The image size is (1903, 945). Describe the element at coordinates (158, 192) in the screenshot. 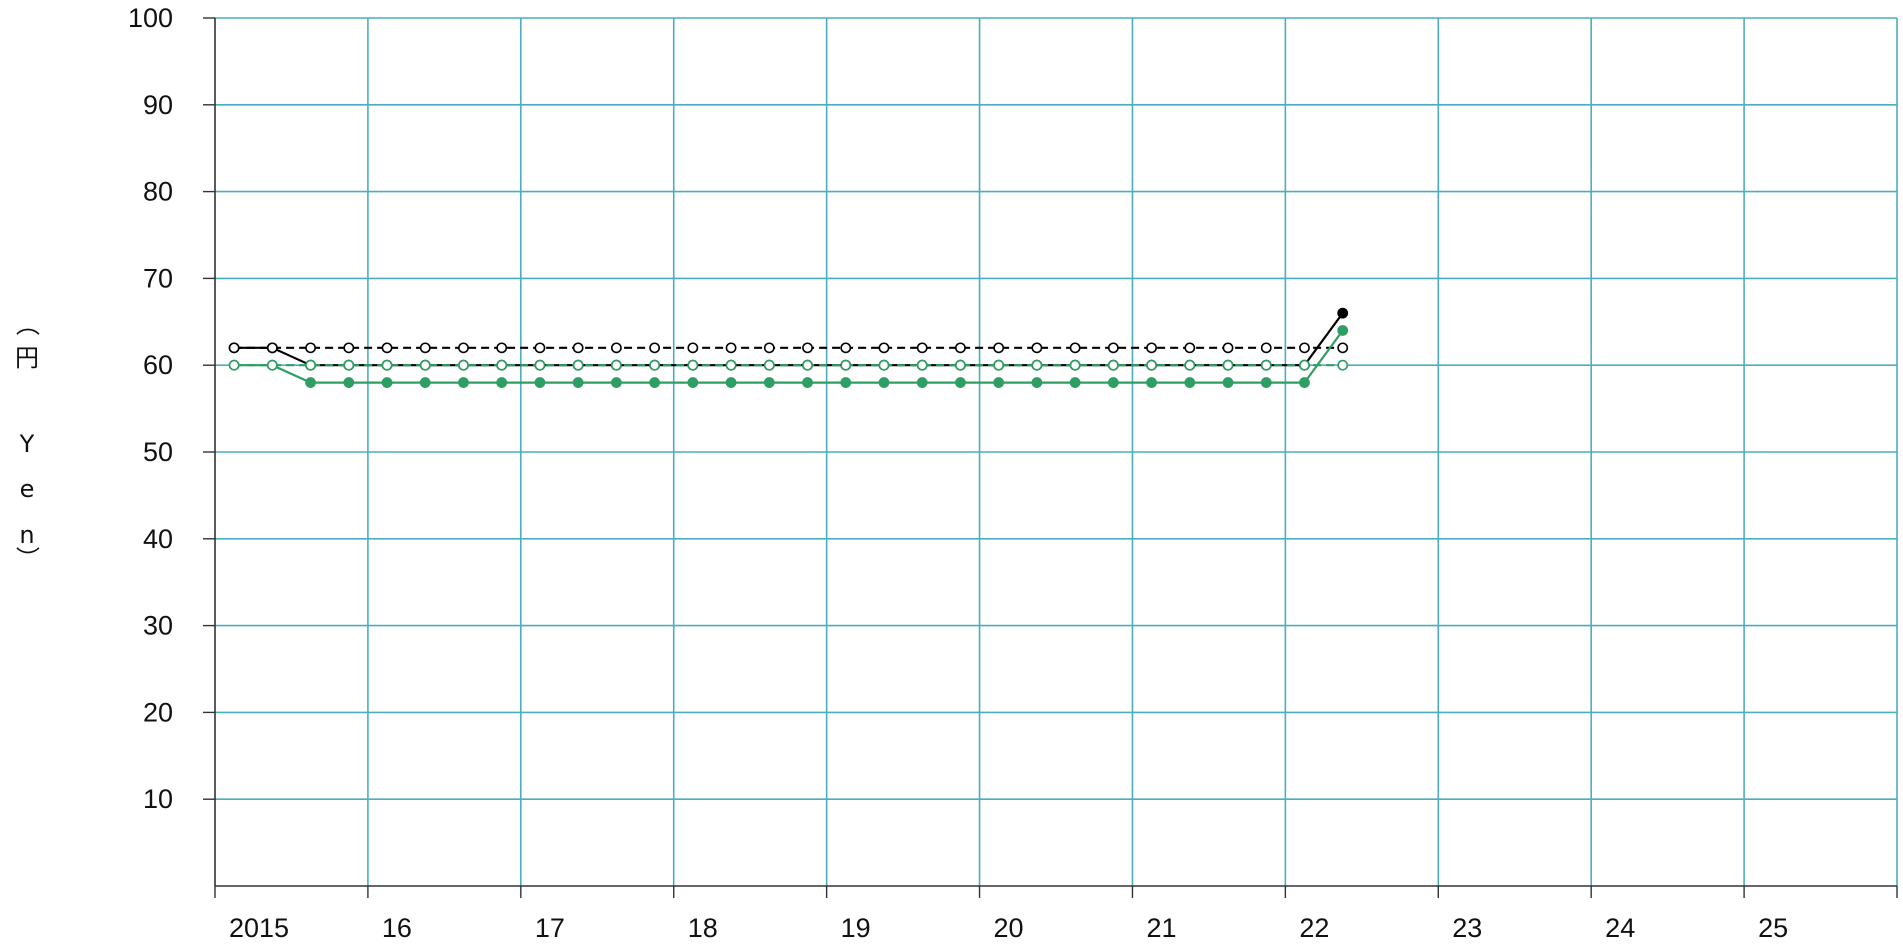

I see `y-tick-label: 80` at that location.